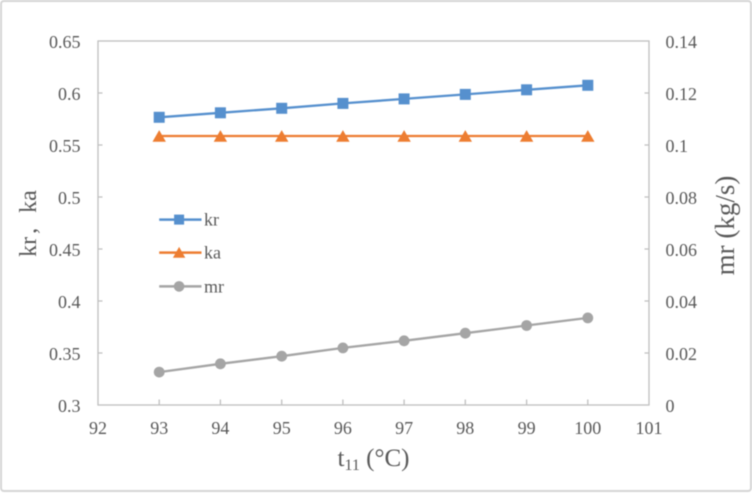 Image resolution: width=752 pixels, height=497 pixels. Describe the element at coordinates (65, 42) in the screenshot. I see `svg-text: 0.65` at that location.